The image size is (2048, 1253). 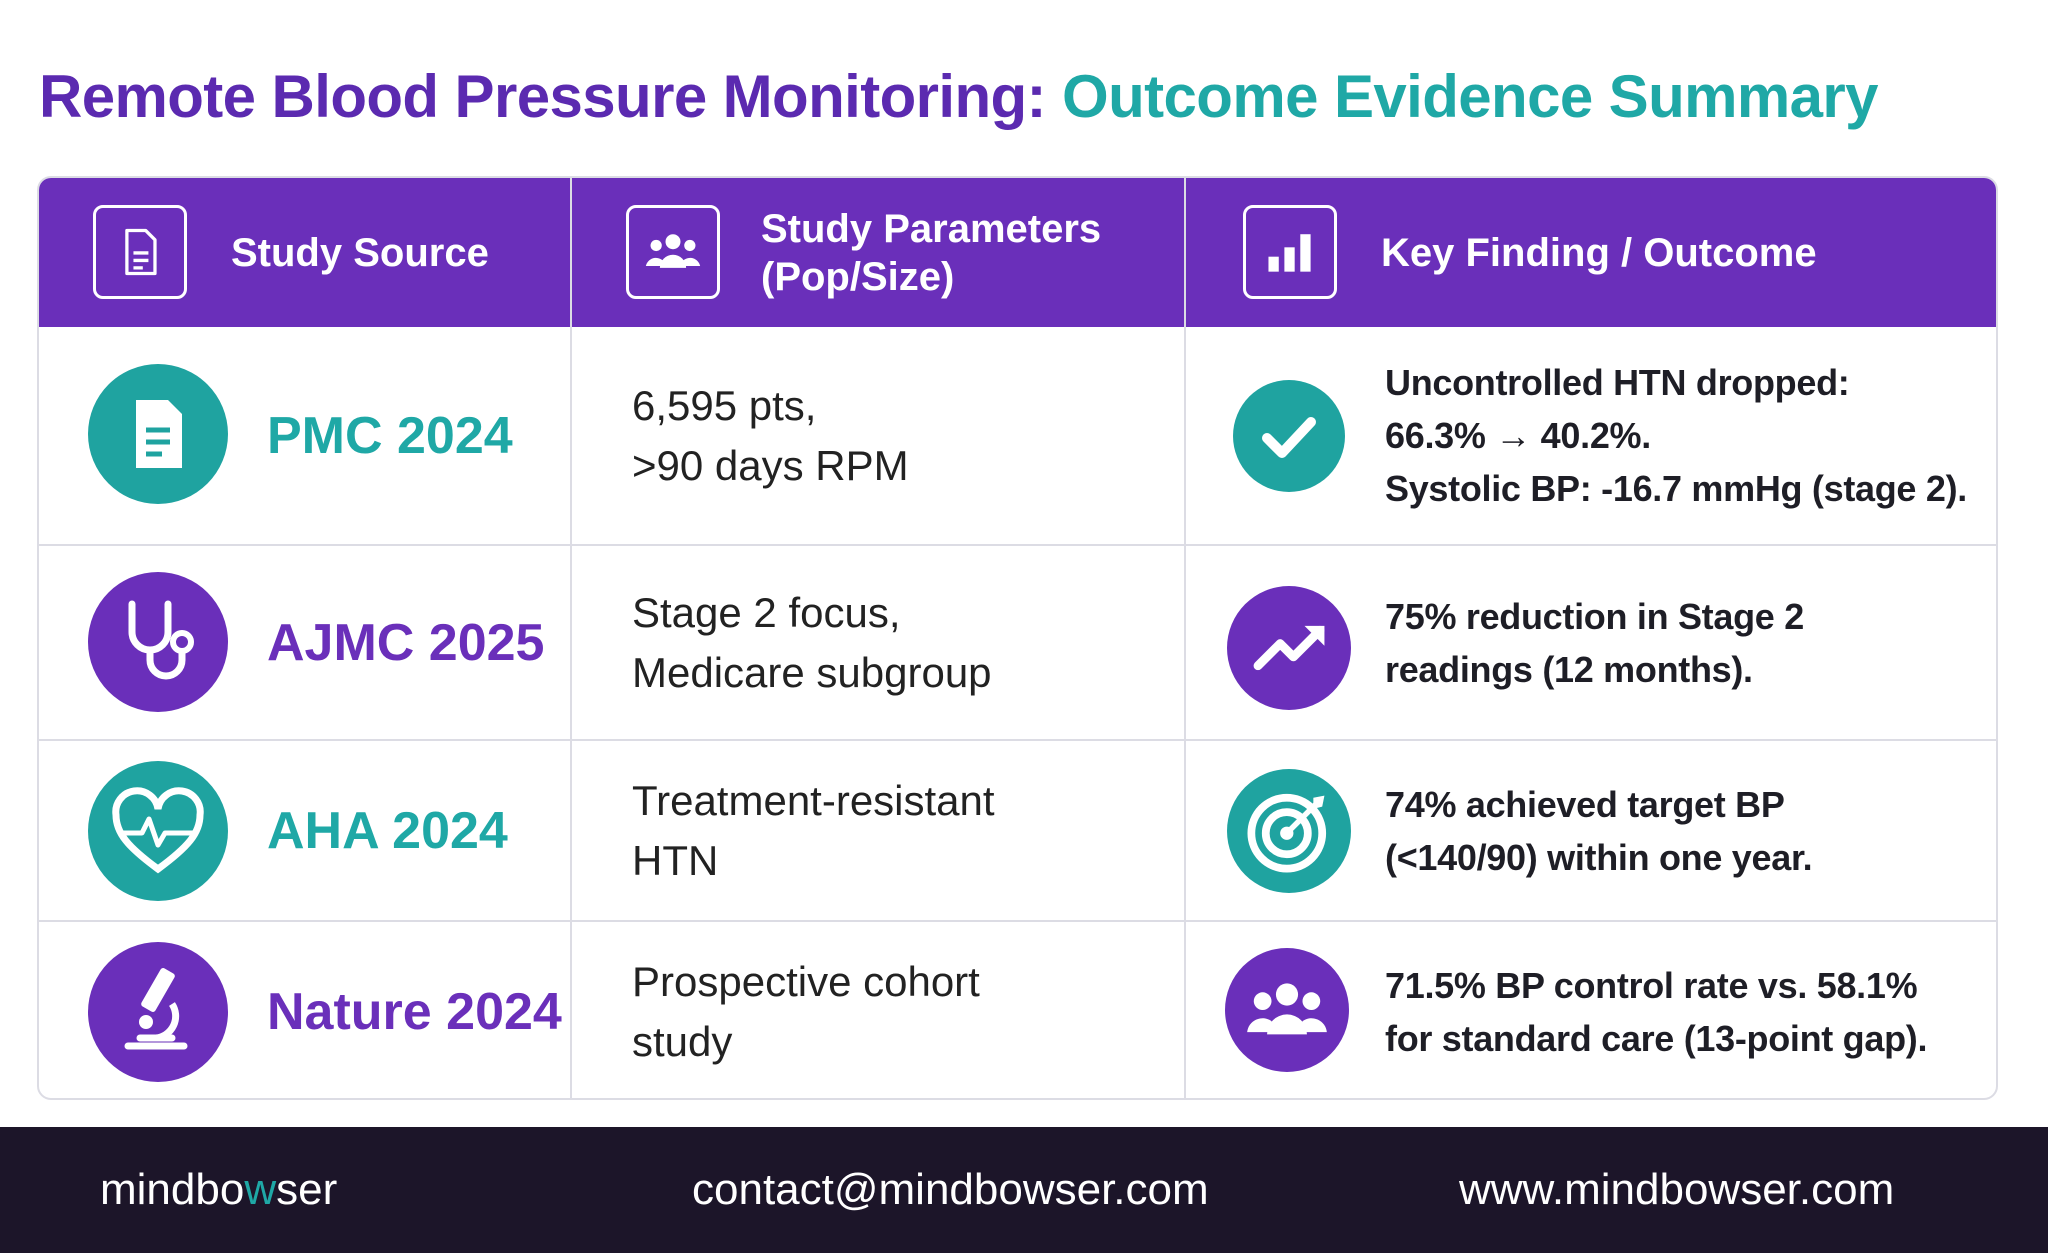 I want to click on brand-part: ser, so click(x=307, y=1189).